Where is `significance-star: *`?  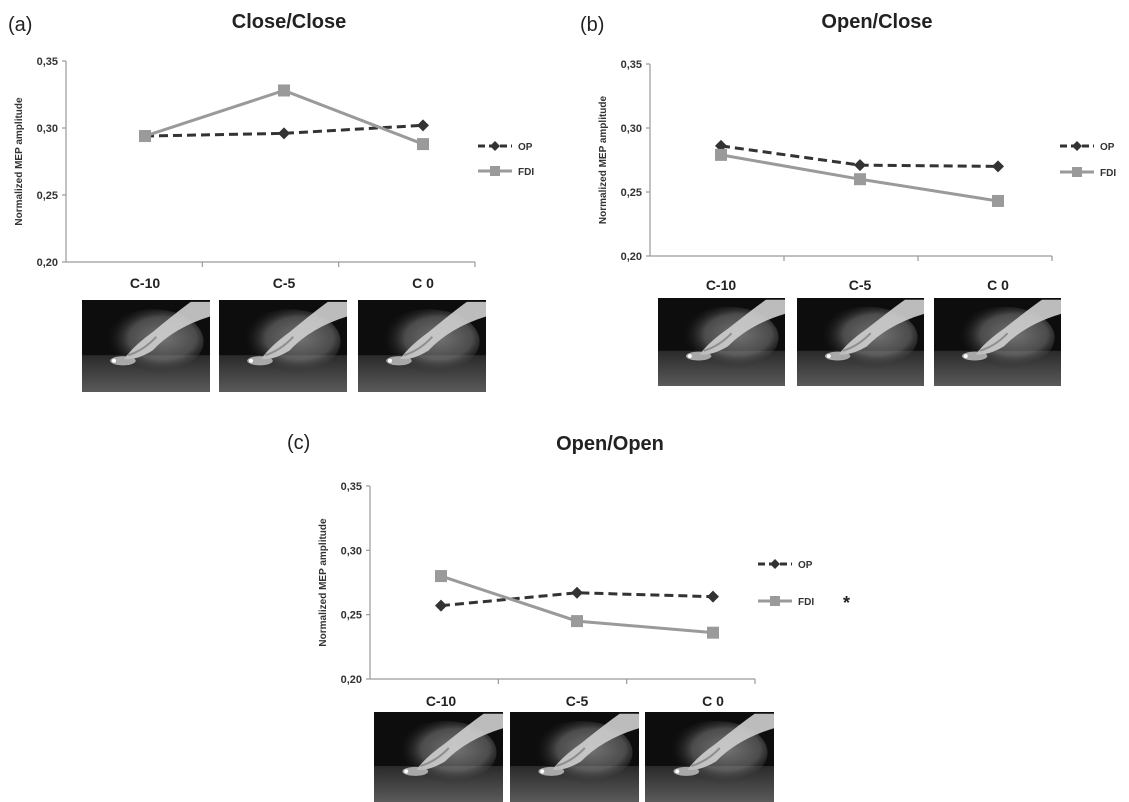 significance-star: * is located at coordinates (846, 603).